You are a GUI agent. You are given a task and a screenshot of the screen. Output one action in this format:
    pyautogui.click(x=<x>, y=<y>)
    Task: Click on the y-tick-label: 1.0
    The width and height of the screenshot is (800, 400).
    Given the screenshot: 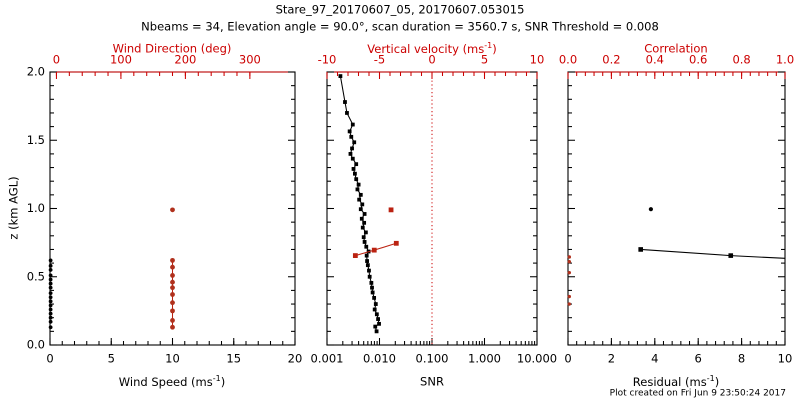 What is the action you would take?
    pyautogui.click(x=36, y=208)
    